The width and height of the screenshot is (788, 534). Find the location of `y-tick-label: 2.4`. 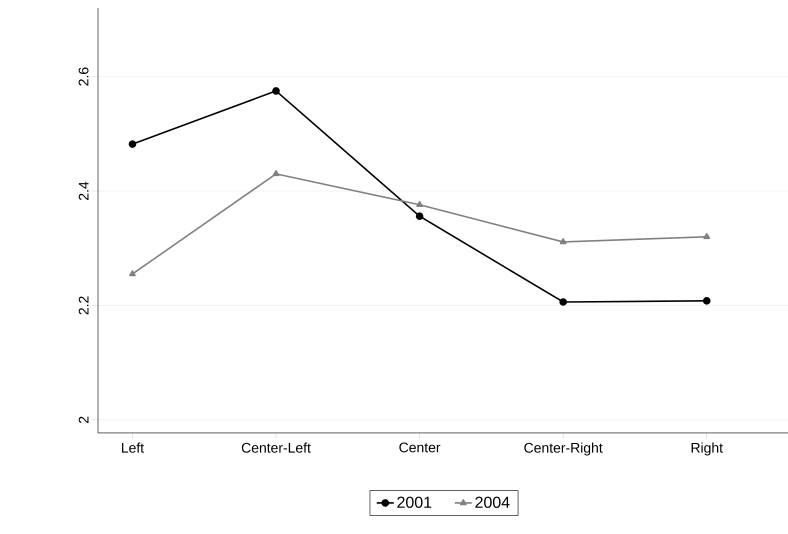

y-tick-label: 2.4 is located at coordinates (83, 191).